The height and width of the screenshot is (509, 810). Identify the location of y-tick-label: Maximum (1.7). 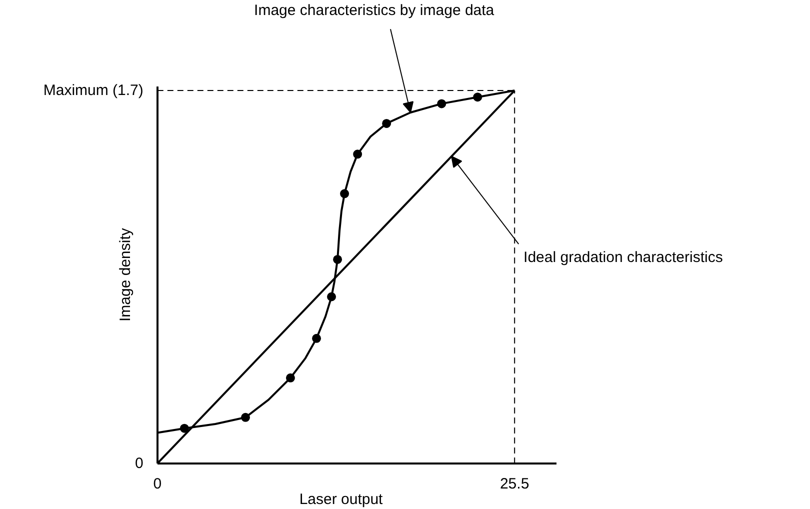
(93, 91).